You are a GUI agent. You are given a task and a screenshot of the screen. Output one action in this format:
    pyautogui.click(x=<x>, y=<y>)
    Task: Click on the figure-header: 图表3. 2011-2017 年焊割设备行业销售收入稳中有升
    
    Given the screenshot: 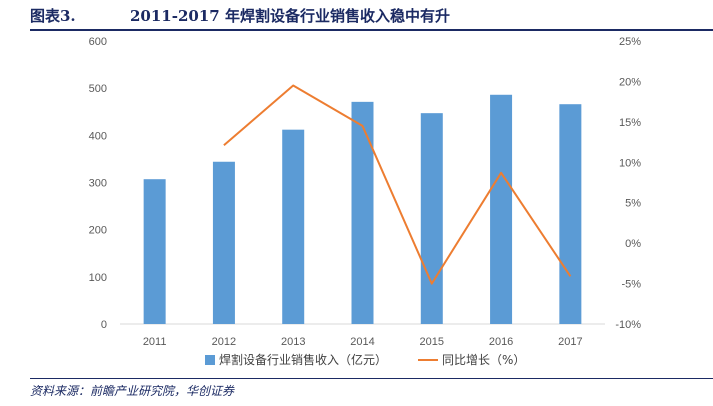 What is the action you would take?
    pyautogui.click(x=371, y=17)
    